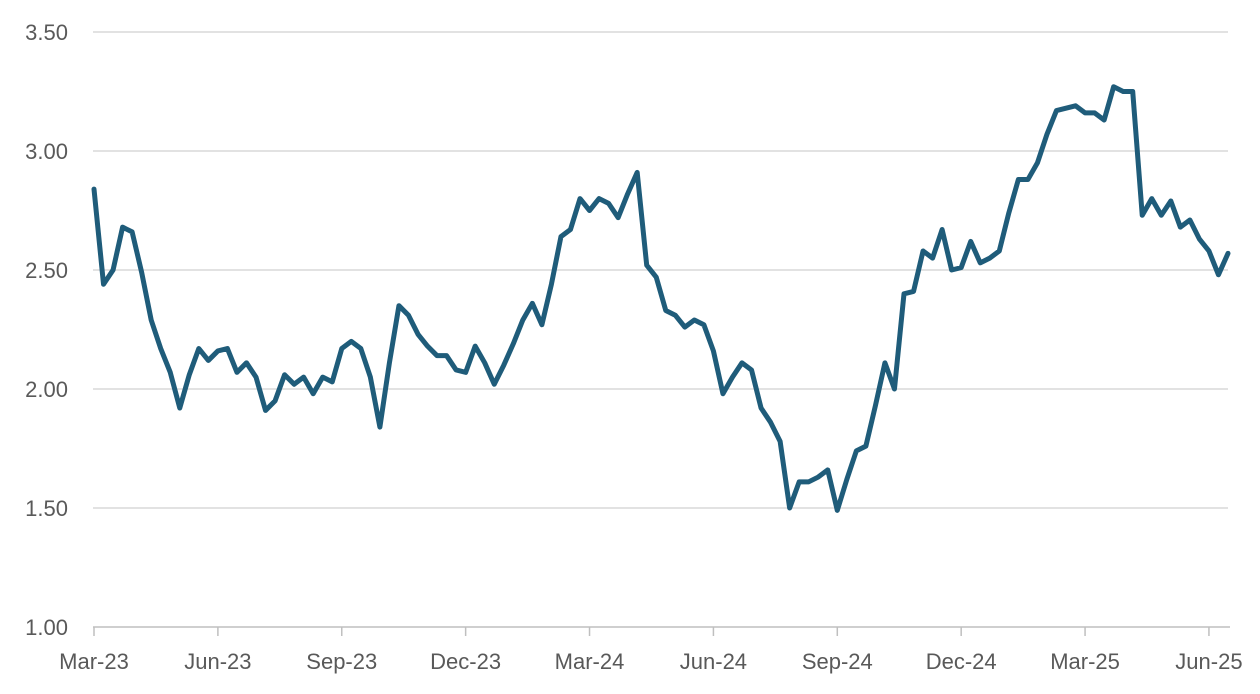 Image resolution: width=1260 pixels, height=694 pixels. Describe the element at coordinates (46, 508) in the screenshot. I see `y-tick-label: 1.50` at that location.